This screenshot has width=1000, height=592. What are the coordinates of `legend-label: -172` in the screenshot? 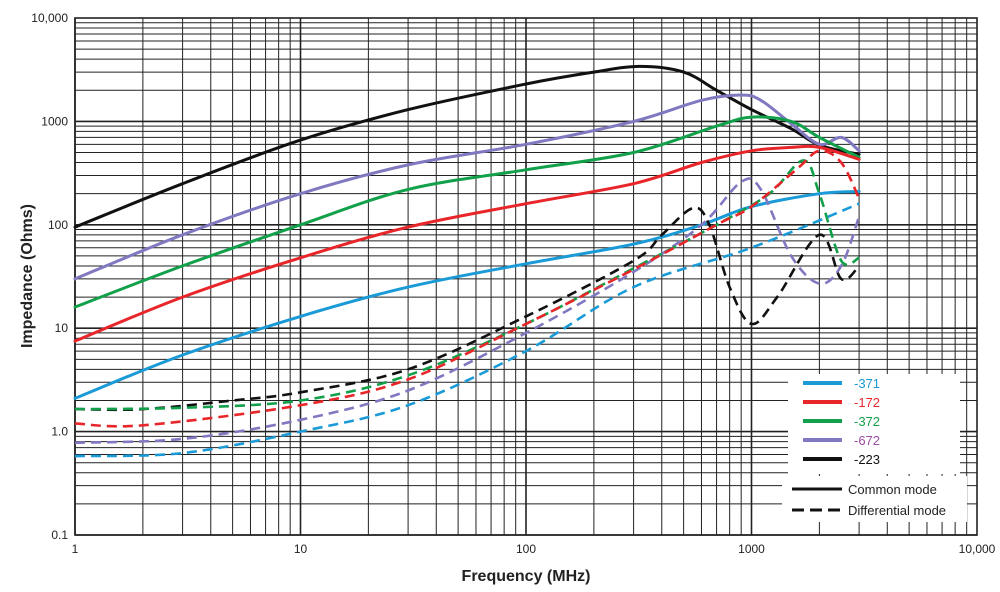 It's located at (867, 402).